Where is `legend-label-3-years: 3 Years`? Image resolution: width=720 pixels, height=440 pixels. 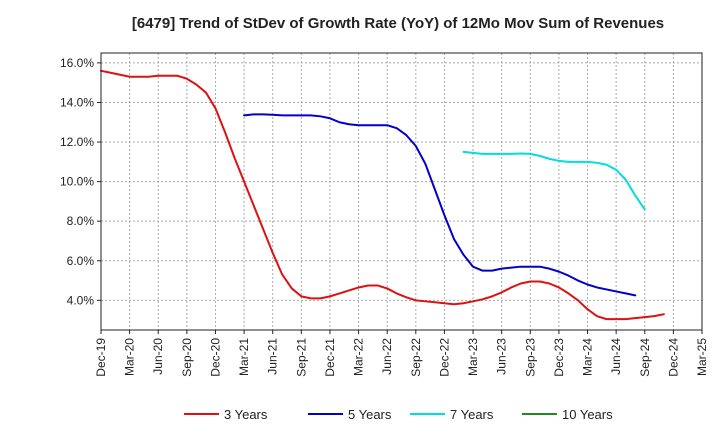 legend-label-3-years: 3 Years is located at coordinates (246, 414).